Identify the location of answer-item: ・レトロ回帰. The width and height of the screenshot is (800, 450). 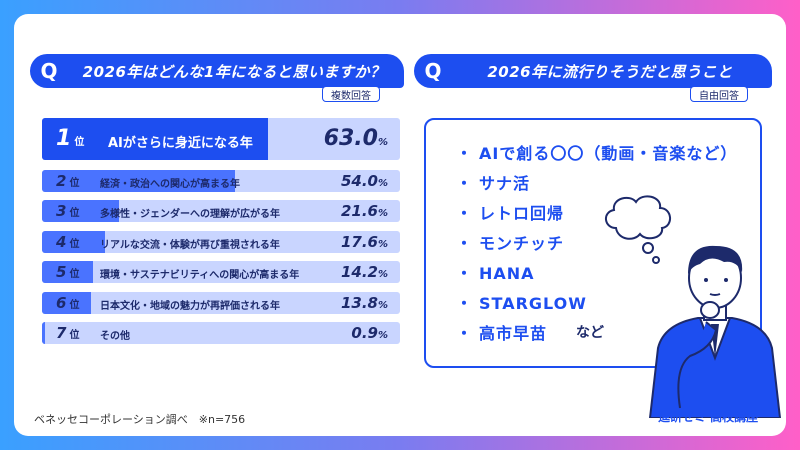
(510, 213).